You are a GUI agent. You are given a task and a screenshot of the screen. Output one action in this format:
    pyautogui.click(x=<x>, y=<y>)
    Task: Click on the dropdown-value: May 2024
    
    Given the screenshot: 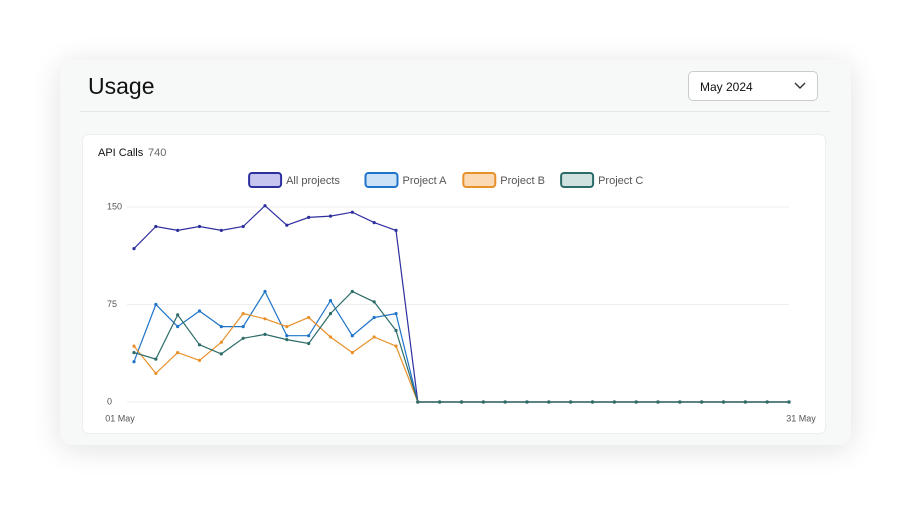 What is the action you would take?
    pyautogui.click(x=726, y=87)
    